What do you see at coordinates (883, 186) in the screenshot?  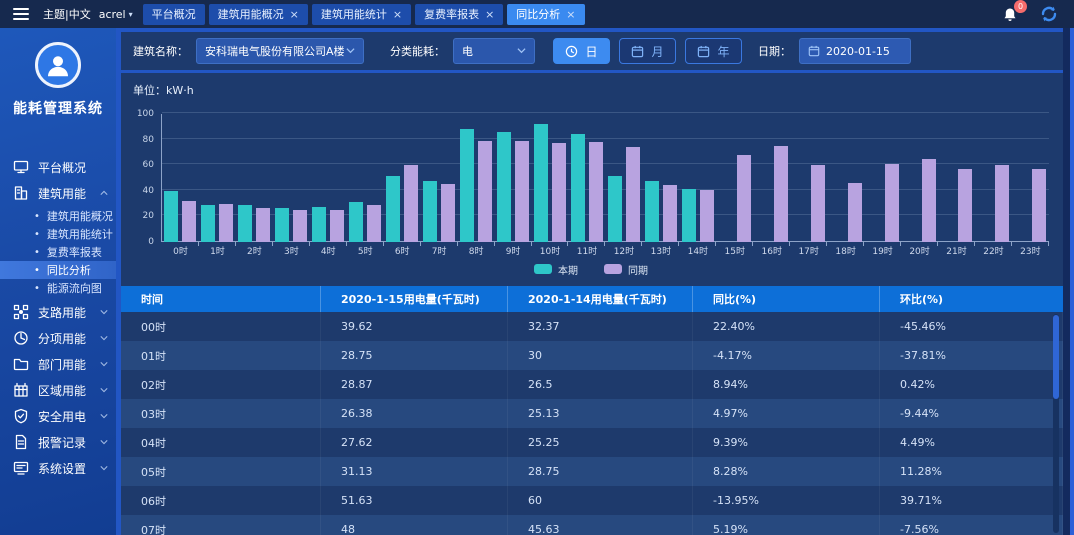 I see `bar-group: 19时` at bounding box center [883, 186].